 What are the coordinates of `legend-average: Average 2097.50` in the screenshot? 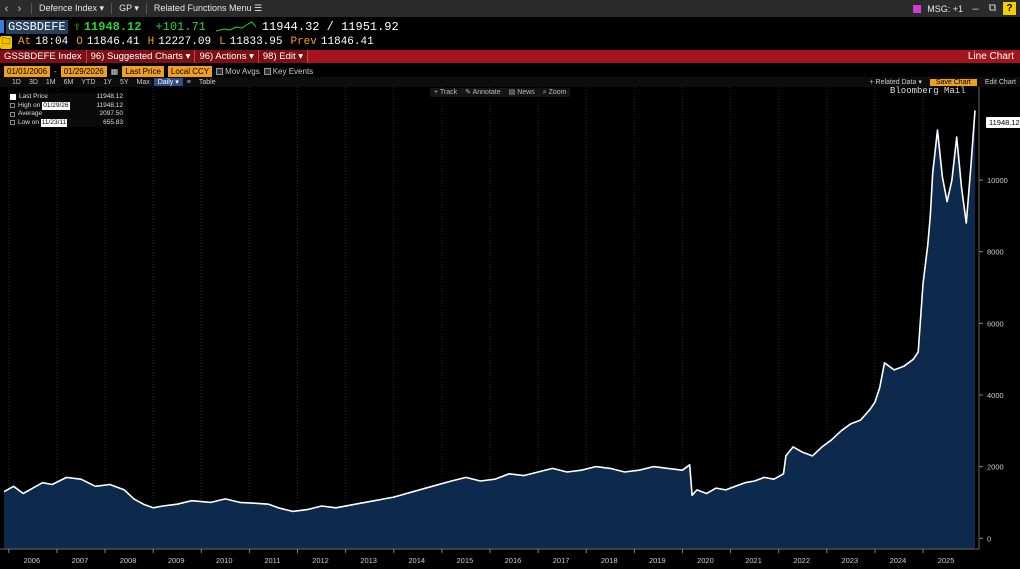 It's located at (67, 114).